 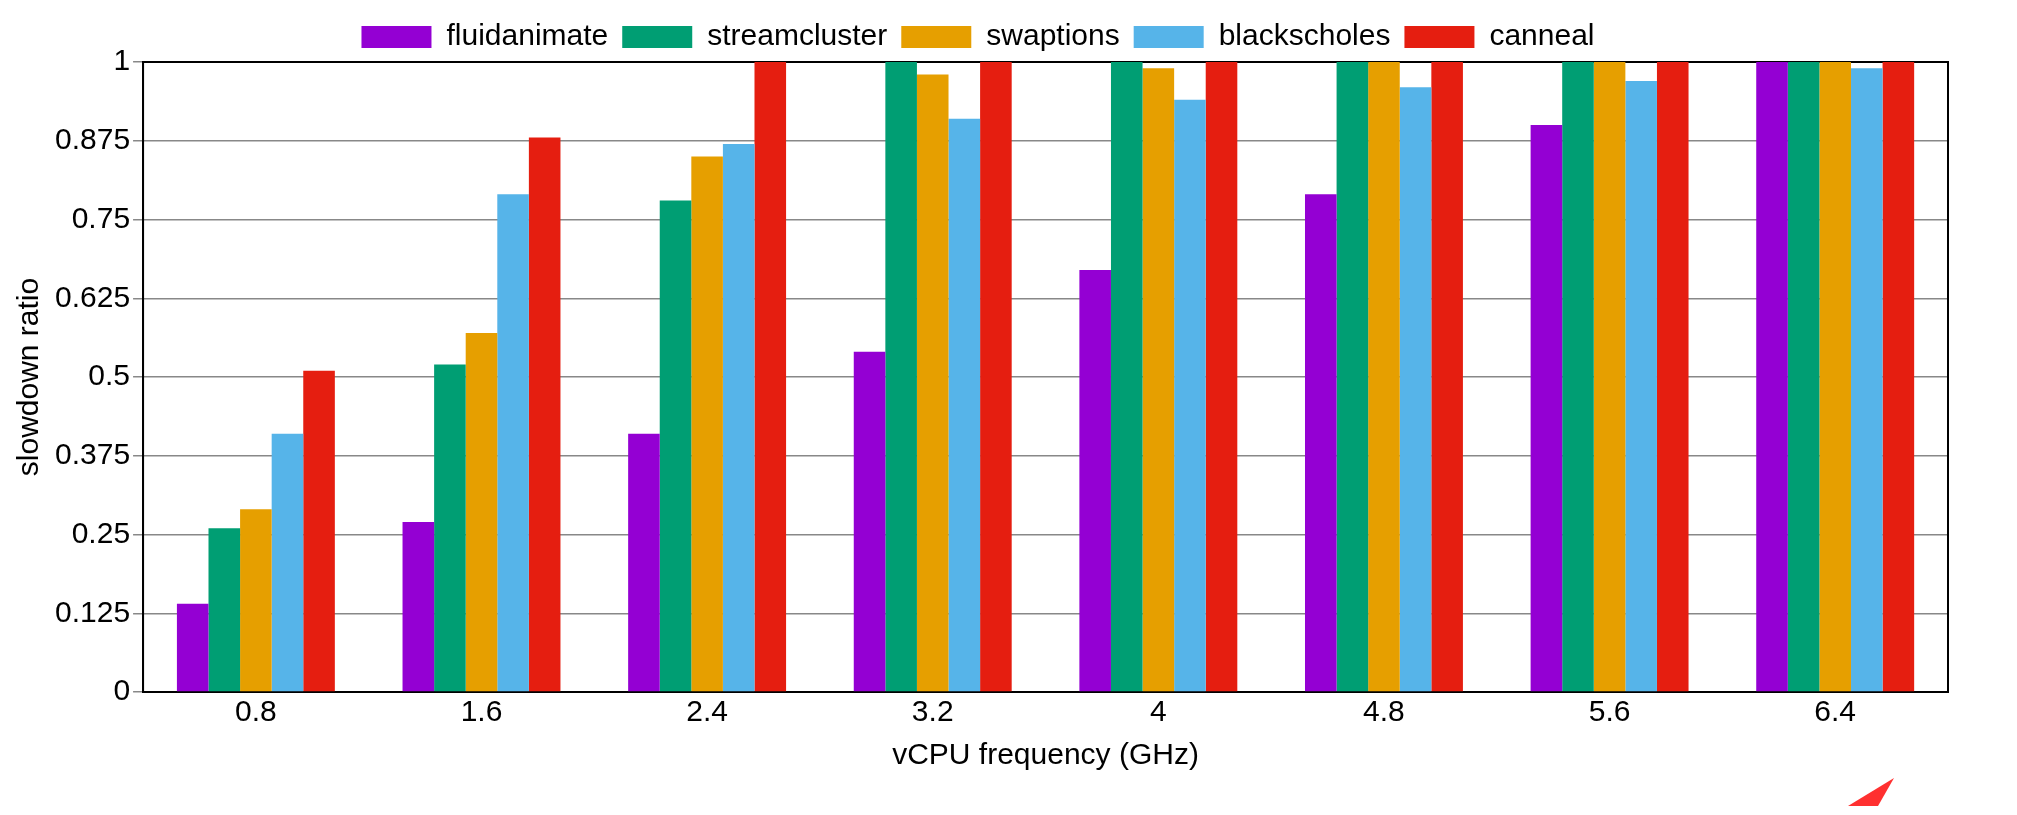 I want to click on x-tick-label: 3.2, so click(x=932, y=711).